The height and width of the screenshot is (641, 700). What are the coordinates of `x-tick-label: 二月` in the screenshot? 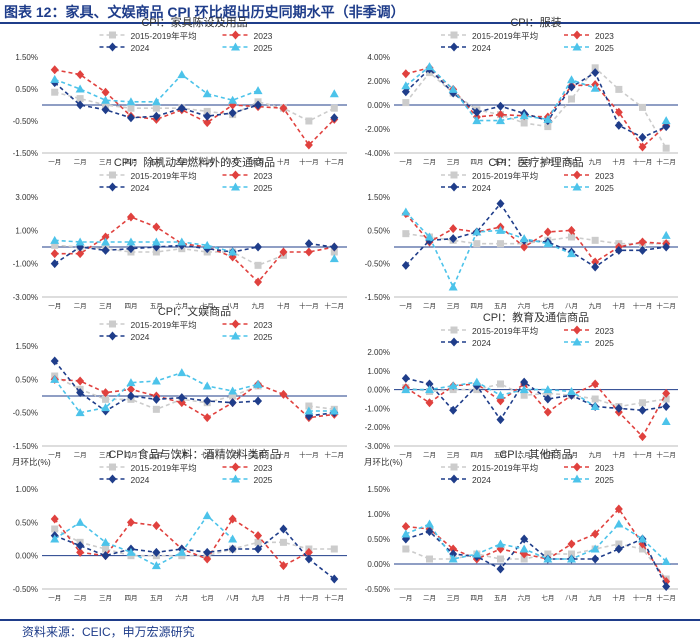 It's located at (80, 162).